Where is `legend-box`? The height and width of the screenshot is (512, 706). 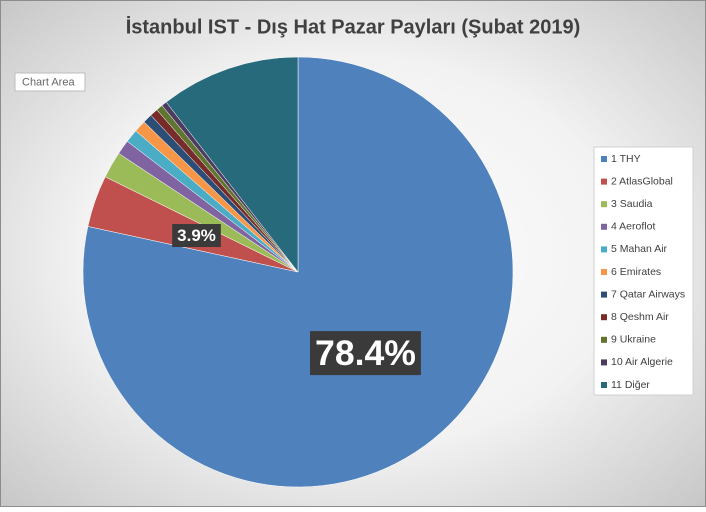 legend-box is located at coordinates (643, 271).